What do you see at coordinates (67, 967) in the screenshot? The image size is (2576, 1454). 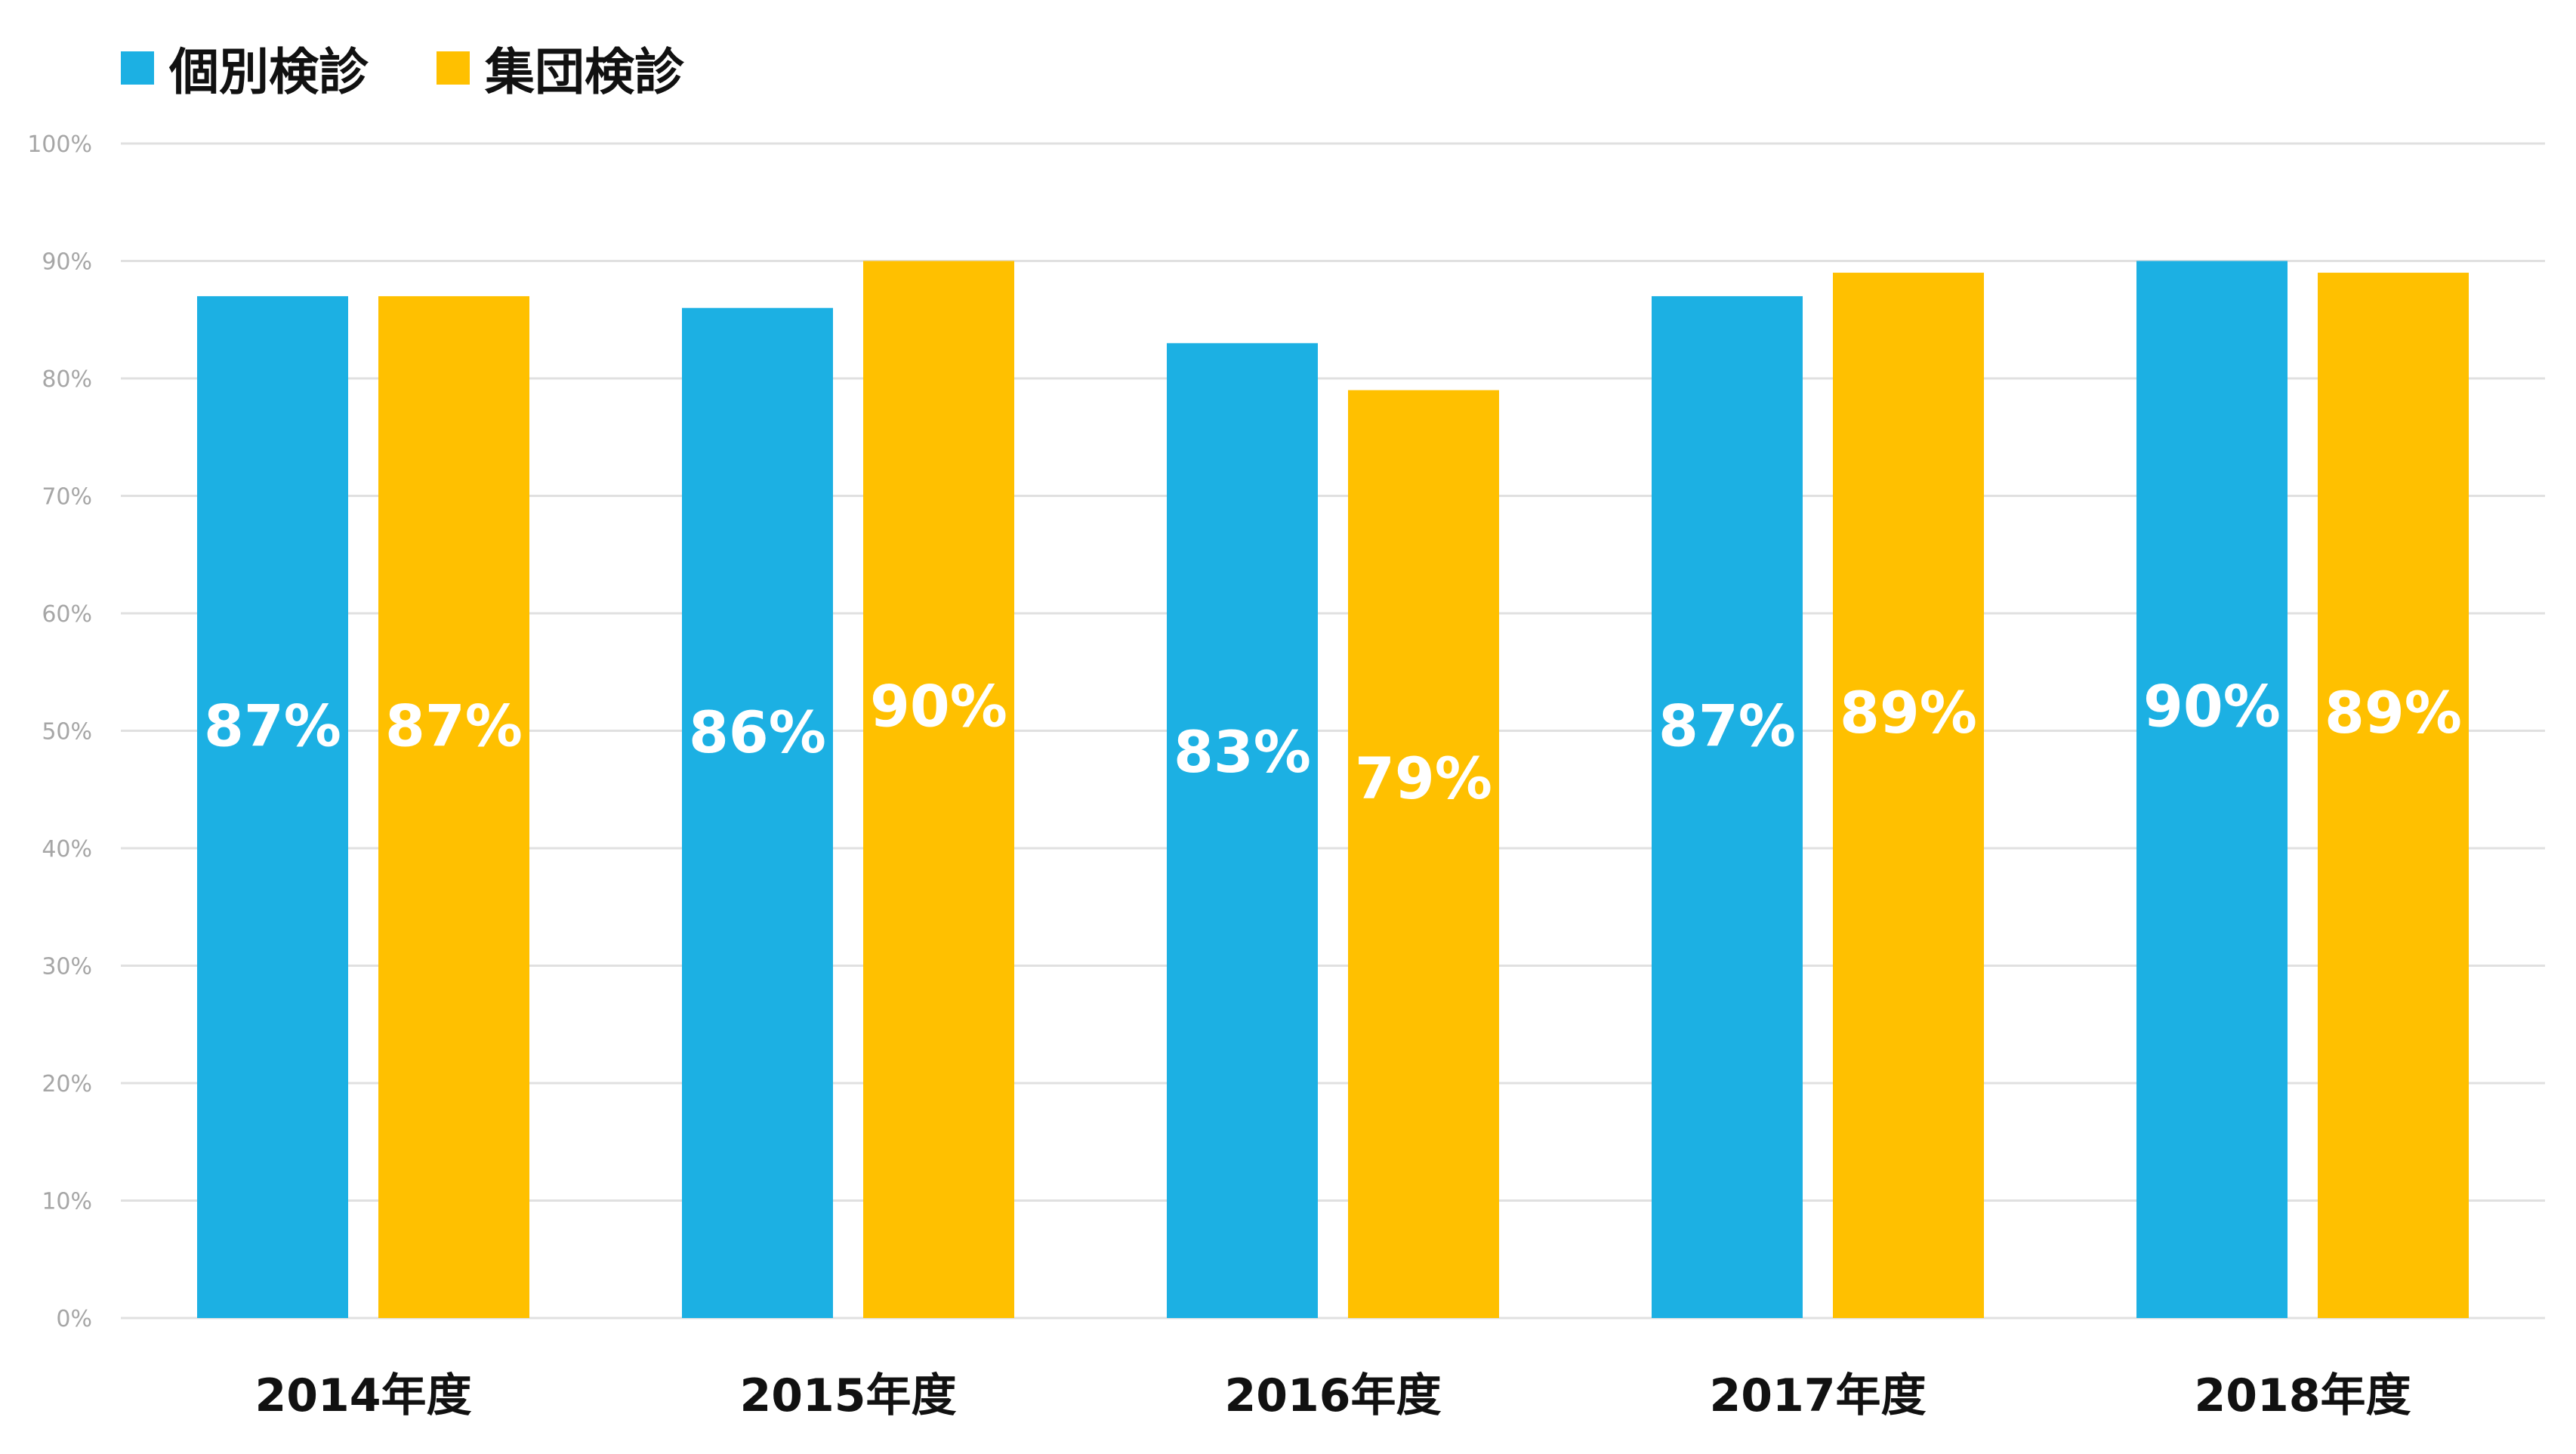 I see `y-tick-label: 30%` at bounding box center [67, 967].